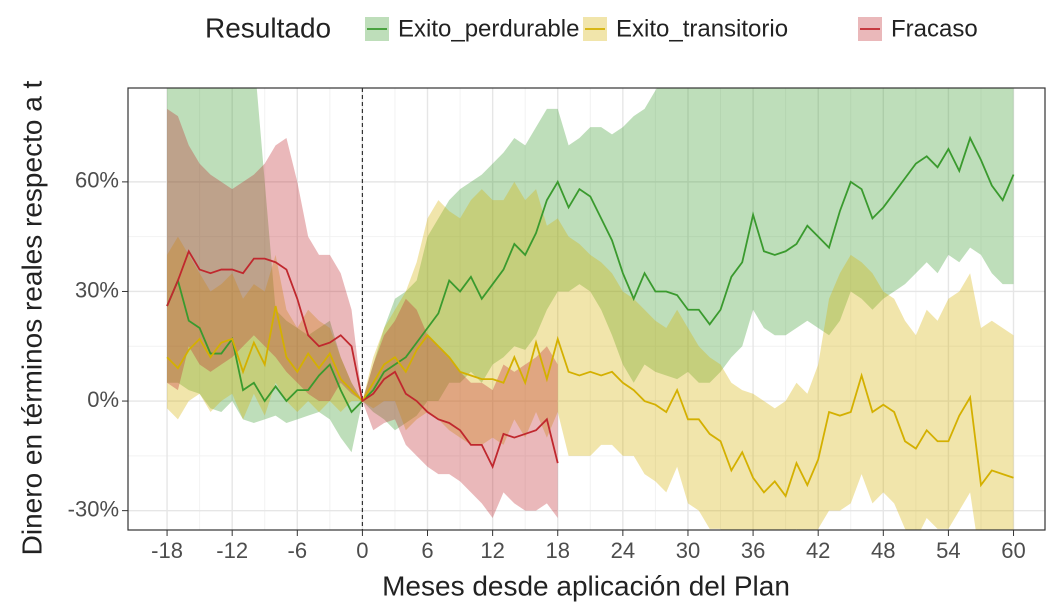 This screenshot has height=606, width=1046. What do you see at coordinates (268, 27) in the screenshot?
I see `legend-title: Resultado` at bounding box center [268, 27].